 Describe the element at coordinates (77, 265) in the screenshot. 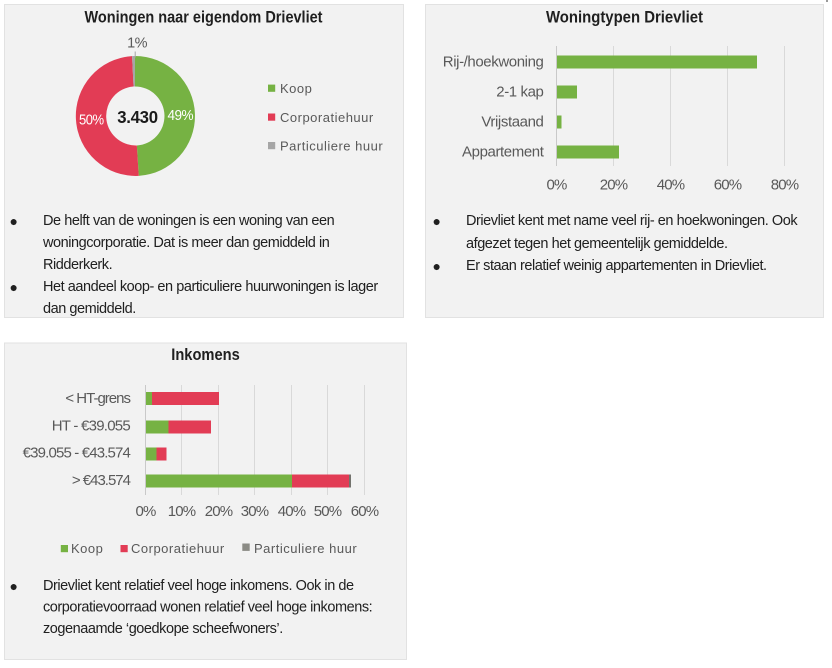

I see `svg-text: Ridderkerk.` at that location.